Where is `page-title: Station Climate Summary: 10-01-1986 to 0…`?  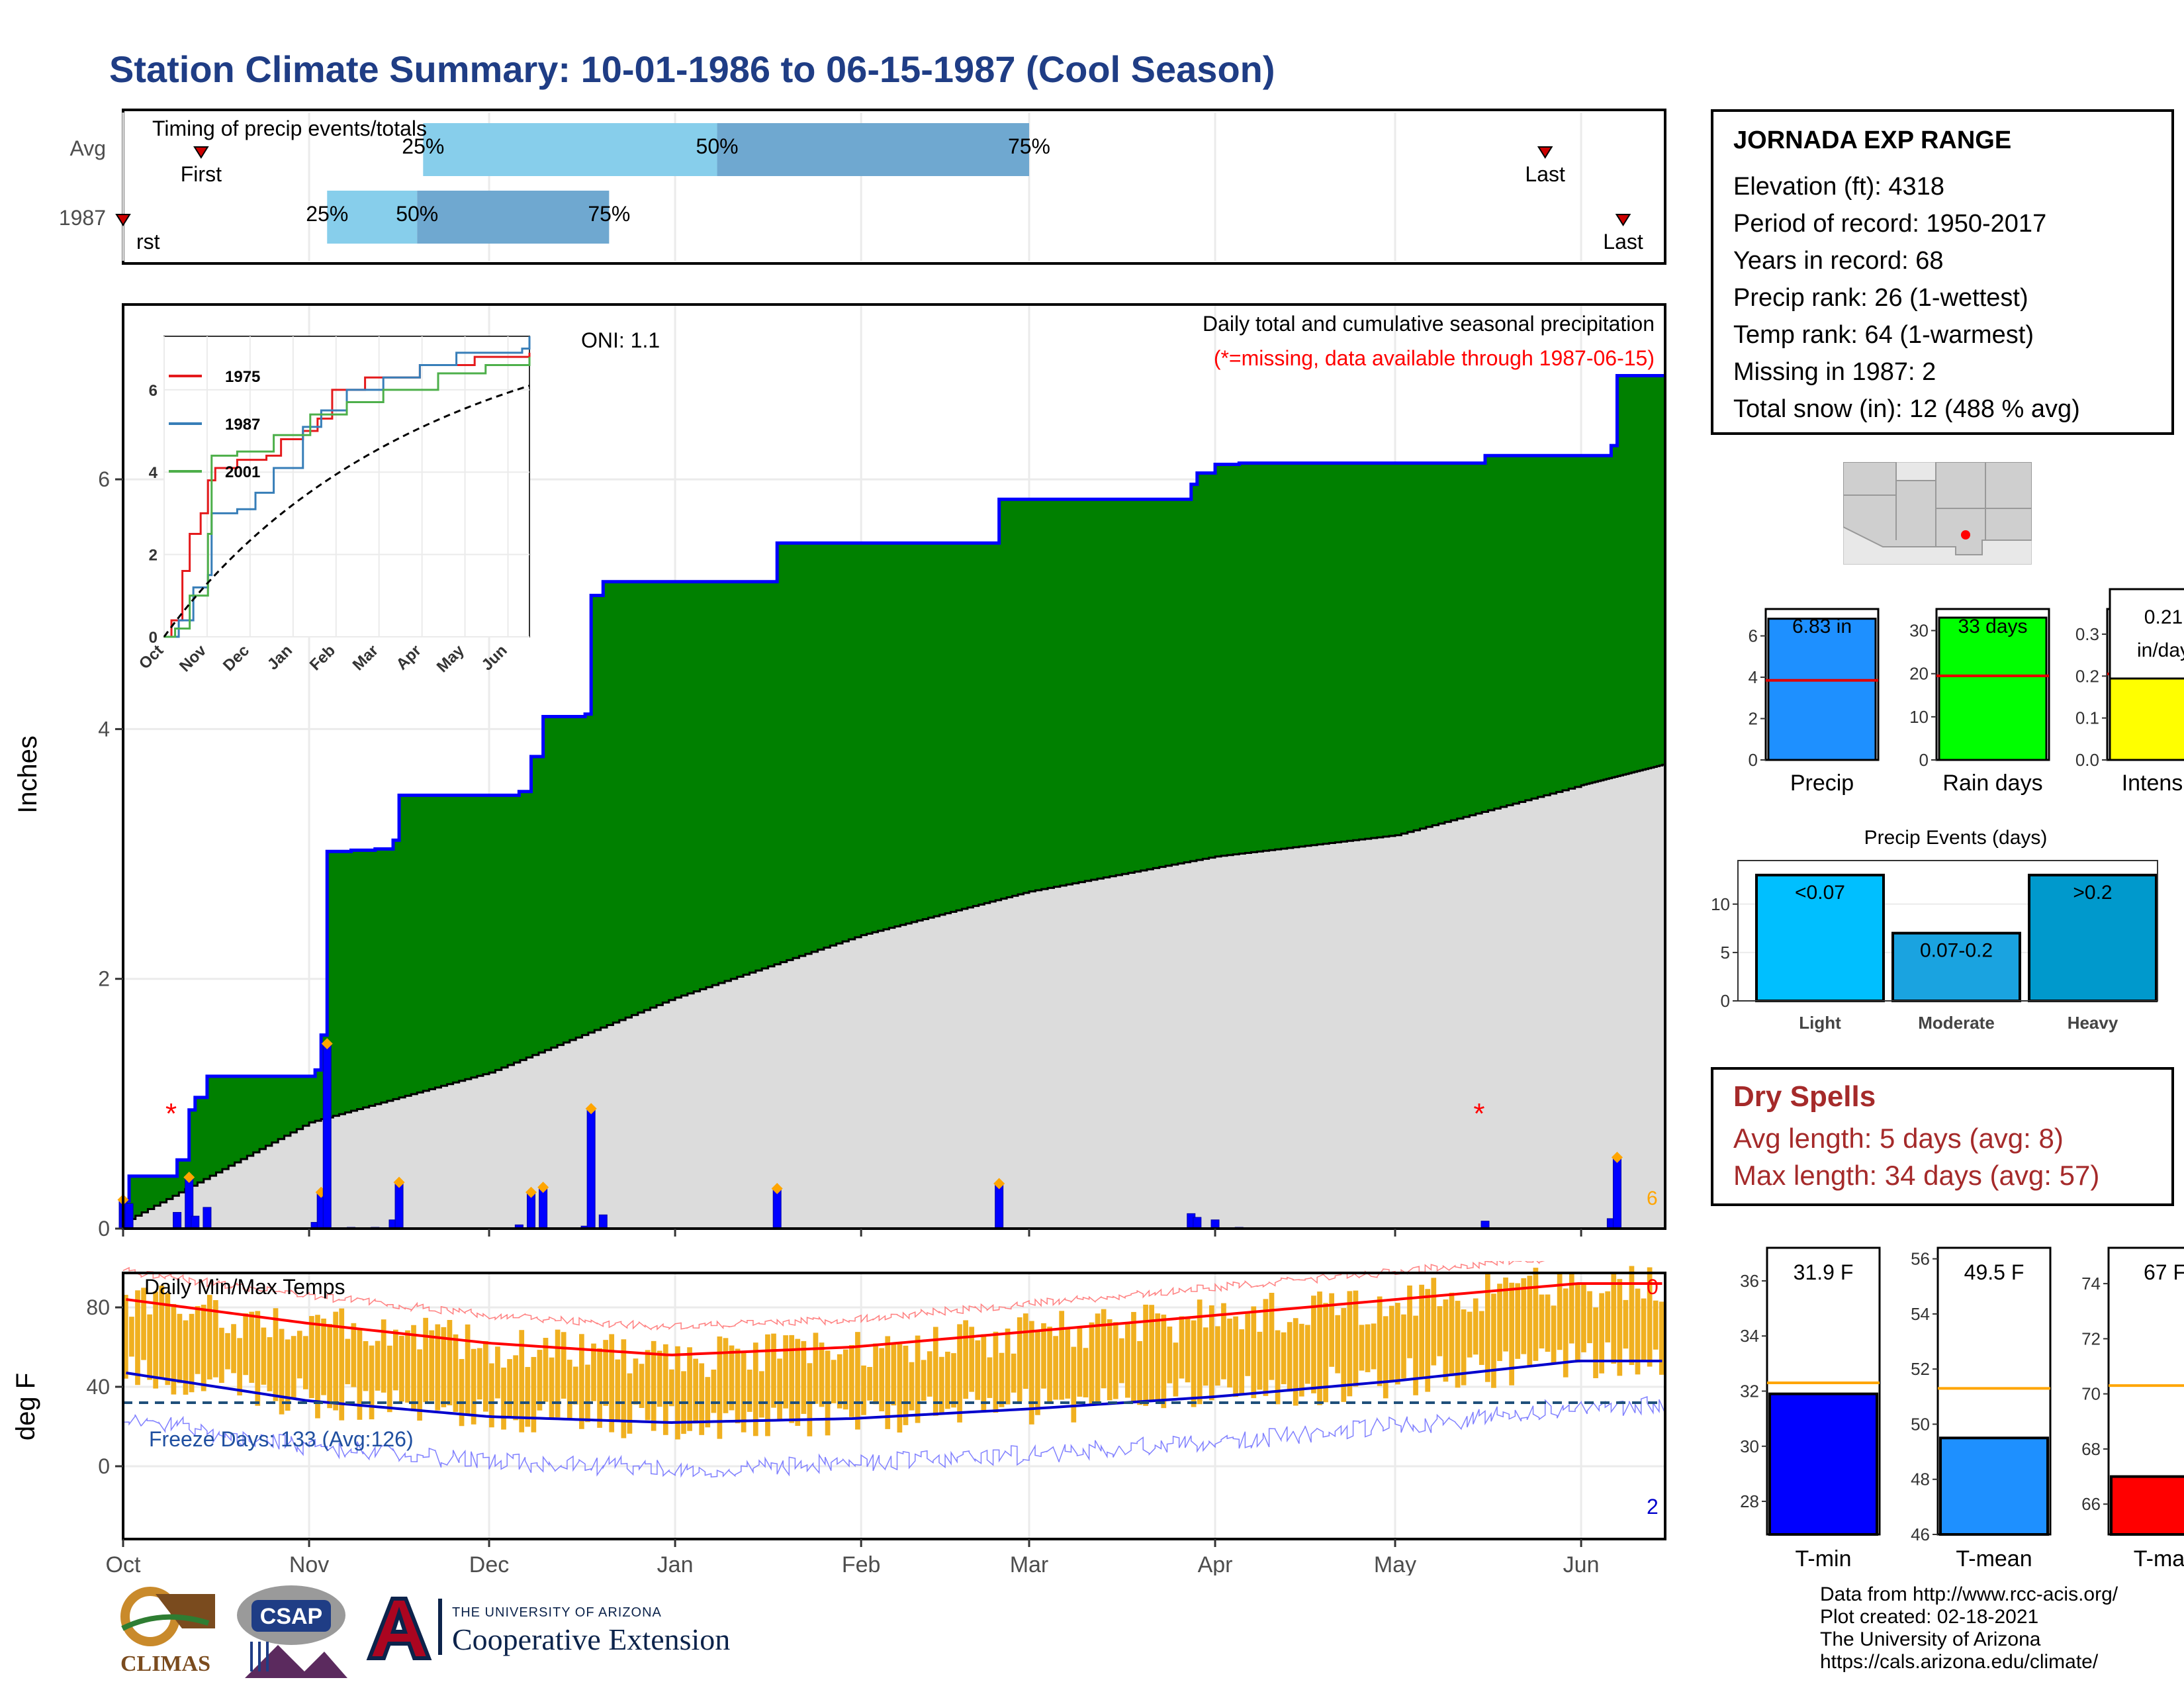 page-title: Station Climate Summary: 10-01-1986 to 0… is located at coordinates (692, 69).